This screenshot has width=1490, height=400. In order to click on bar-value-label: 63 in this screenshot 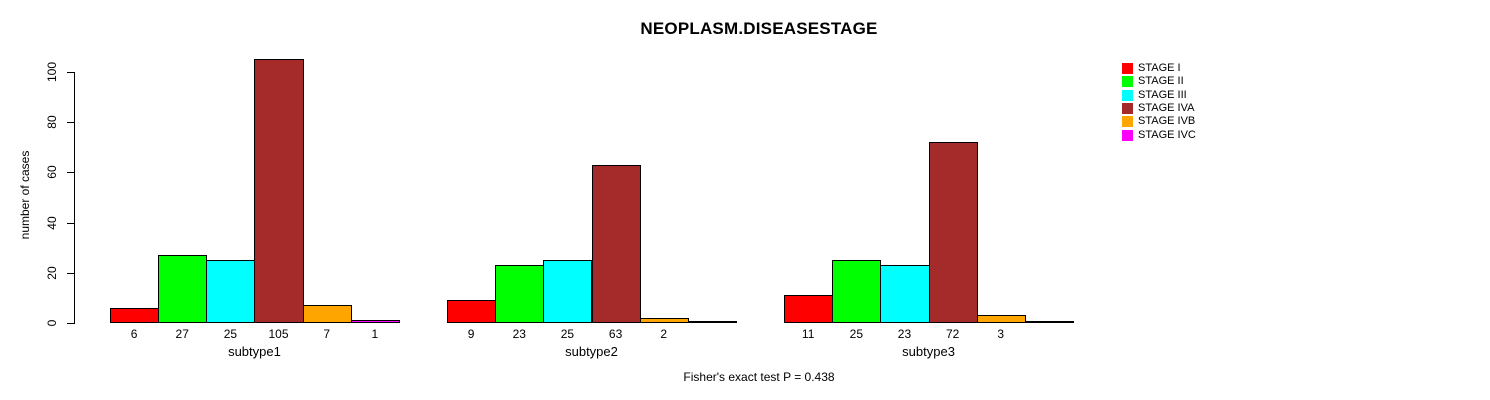, I will do `click(615, 334)`.